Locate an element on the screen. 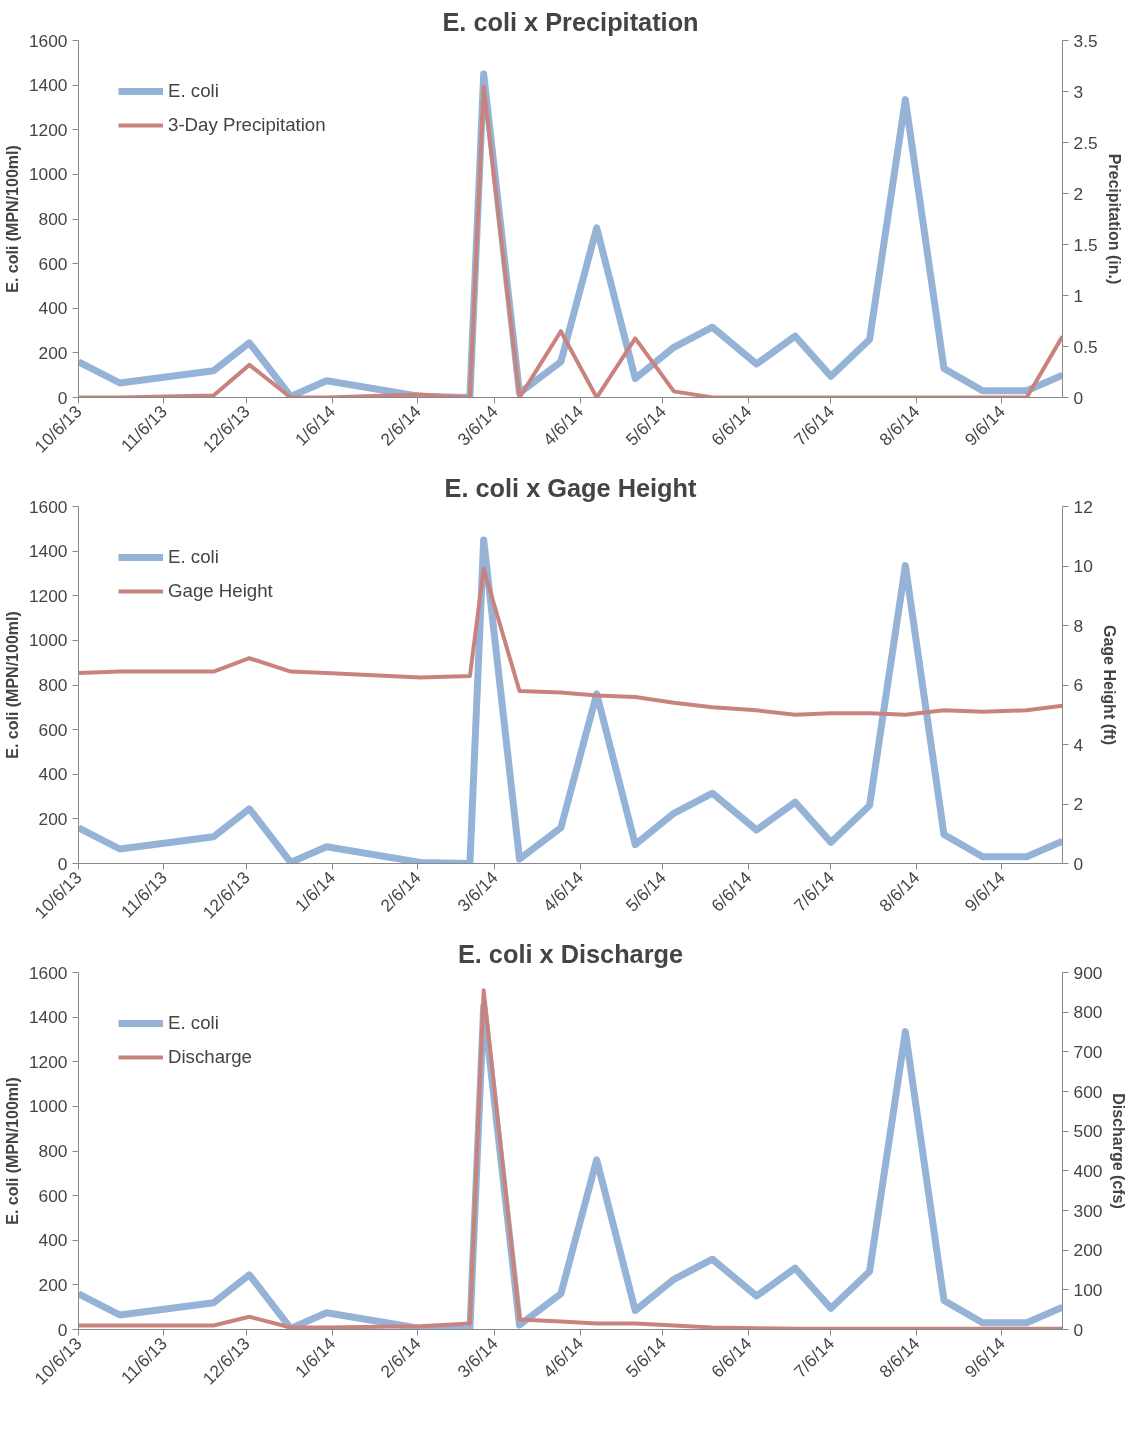  line-series is located at coordinates (570, 641).